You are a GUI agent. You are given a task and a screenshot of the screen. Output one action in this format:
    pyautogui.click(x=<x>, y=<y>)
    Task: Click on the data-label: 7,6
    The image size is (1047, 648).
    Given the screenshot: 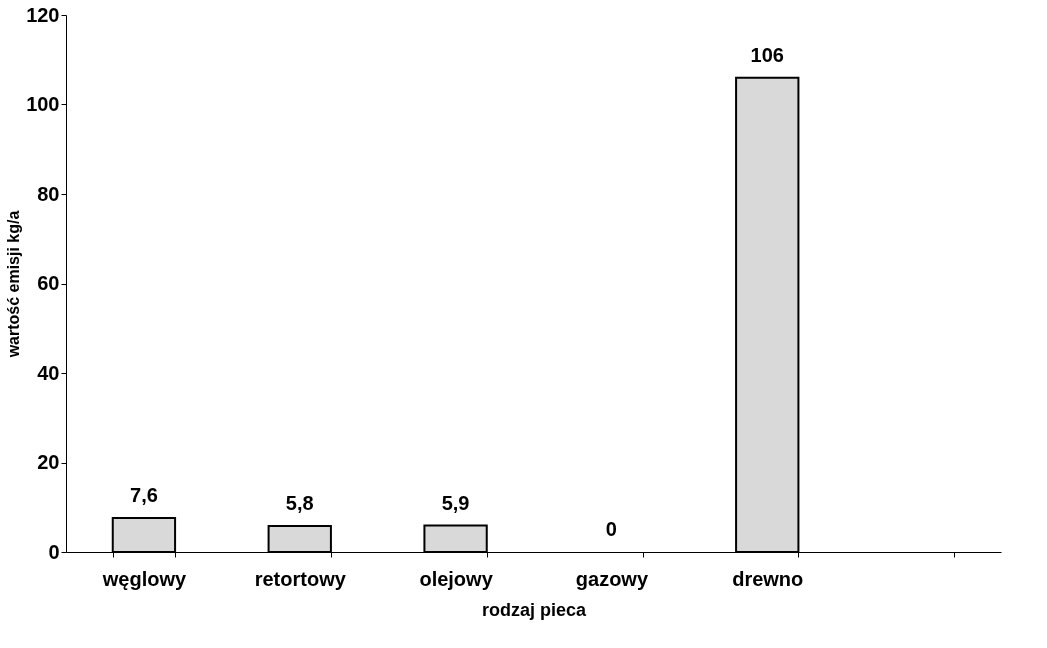 What is the action you would take?
    pyautogui.click(x=144, y=494)
    